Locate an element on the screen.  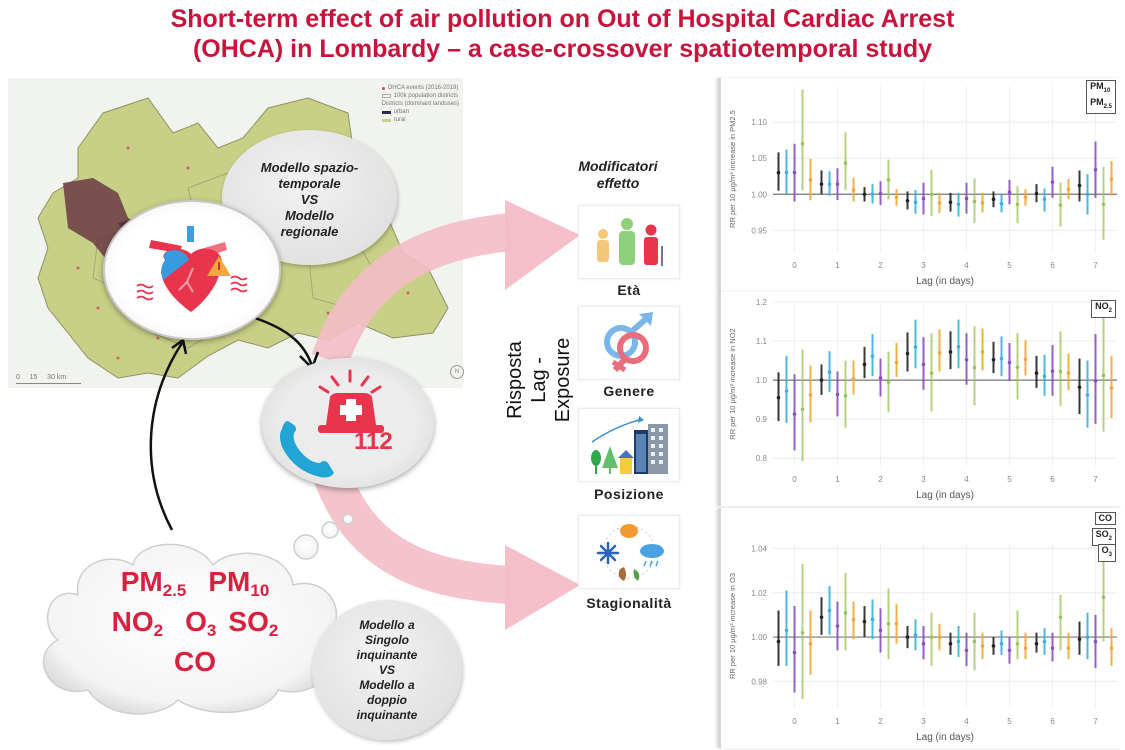
pollutant-list: PM2.5 PM10 NO2 O3 SO2 CO is located at coordinates (195, 622).